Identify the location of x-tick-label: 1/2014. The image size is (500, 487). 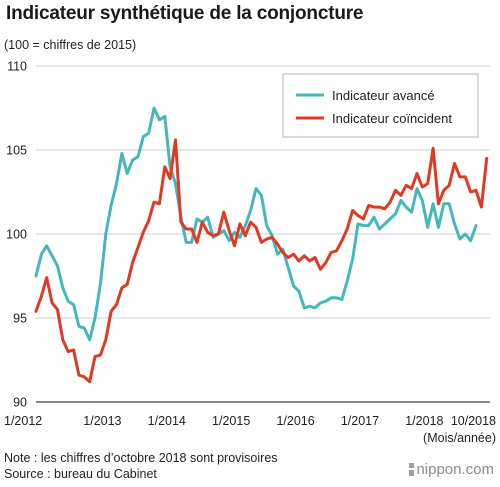
(167, 421).